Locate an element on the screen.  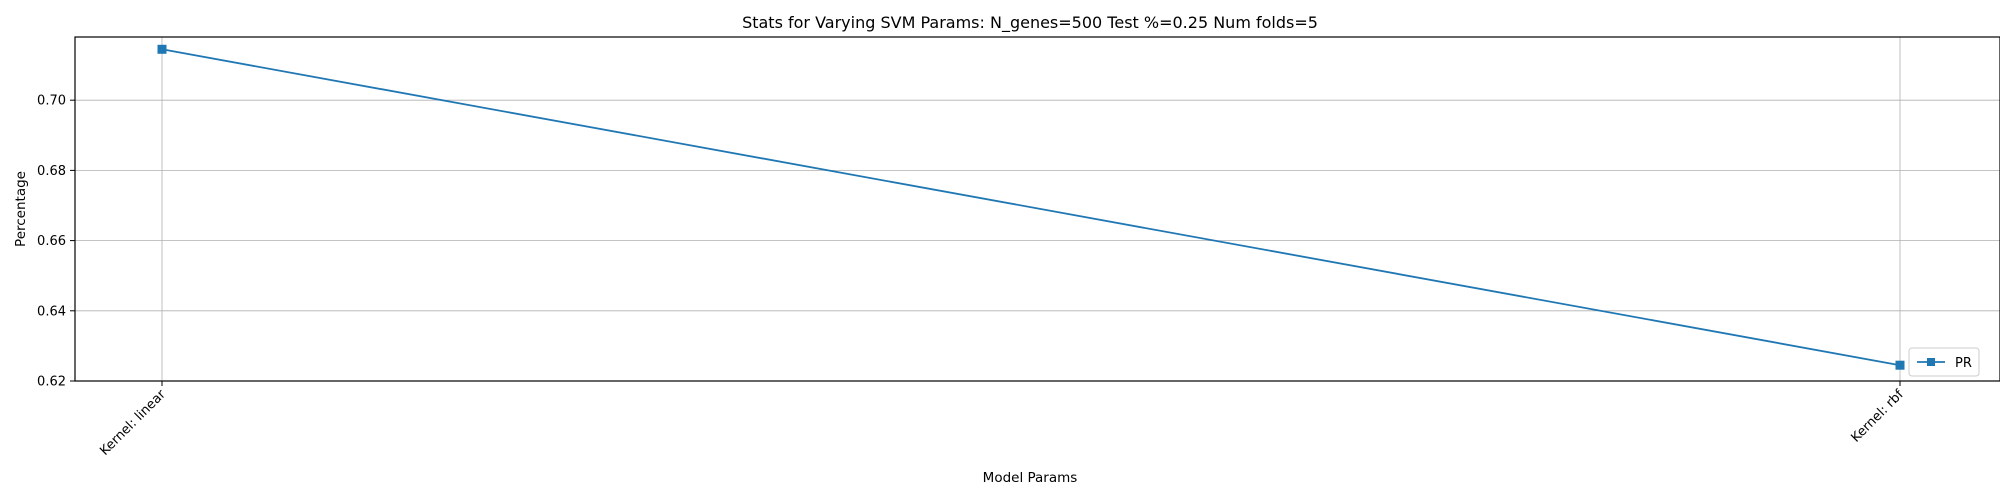
y-axis-label: Percentage is located at coordinates (21, 209).